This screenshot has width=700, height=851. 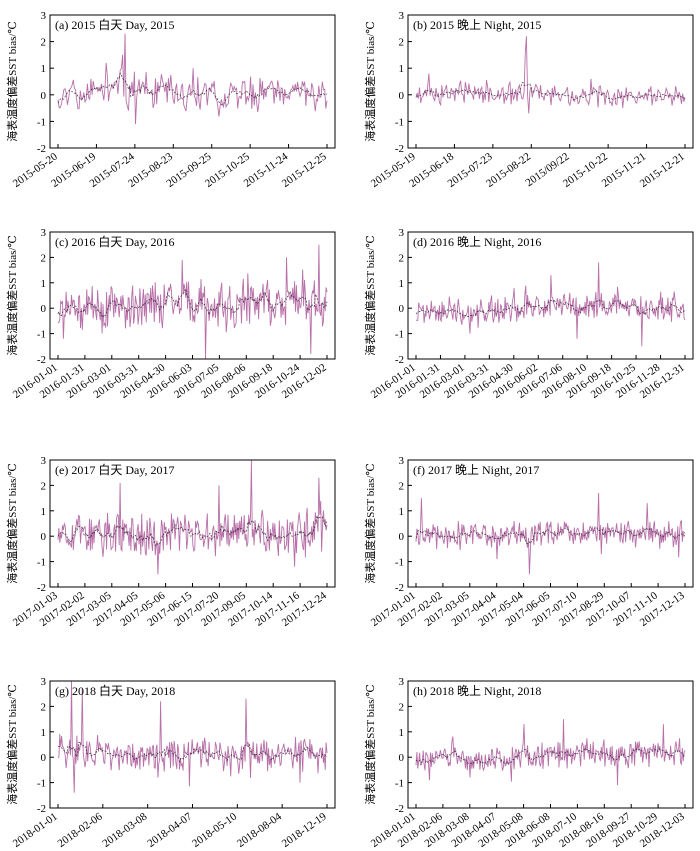 I want to click on panel-title: (e) 2017 白天 Day, 2017, so click(x=115, y=469).